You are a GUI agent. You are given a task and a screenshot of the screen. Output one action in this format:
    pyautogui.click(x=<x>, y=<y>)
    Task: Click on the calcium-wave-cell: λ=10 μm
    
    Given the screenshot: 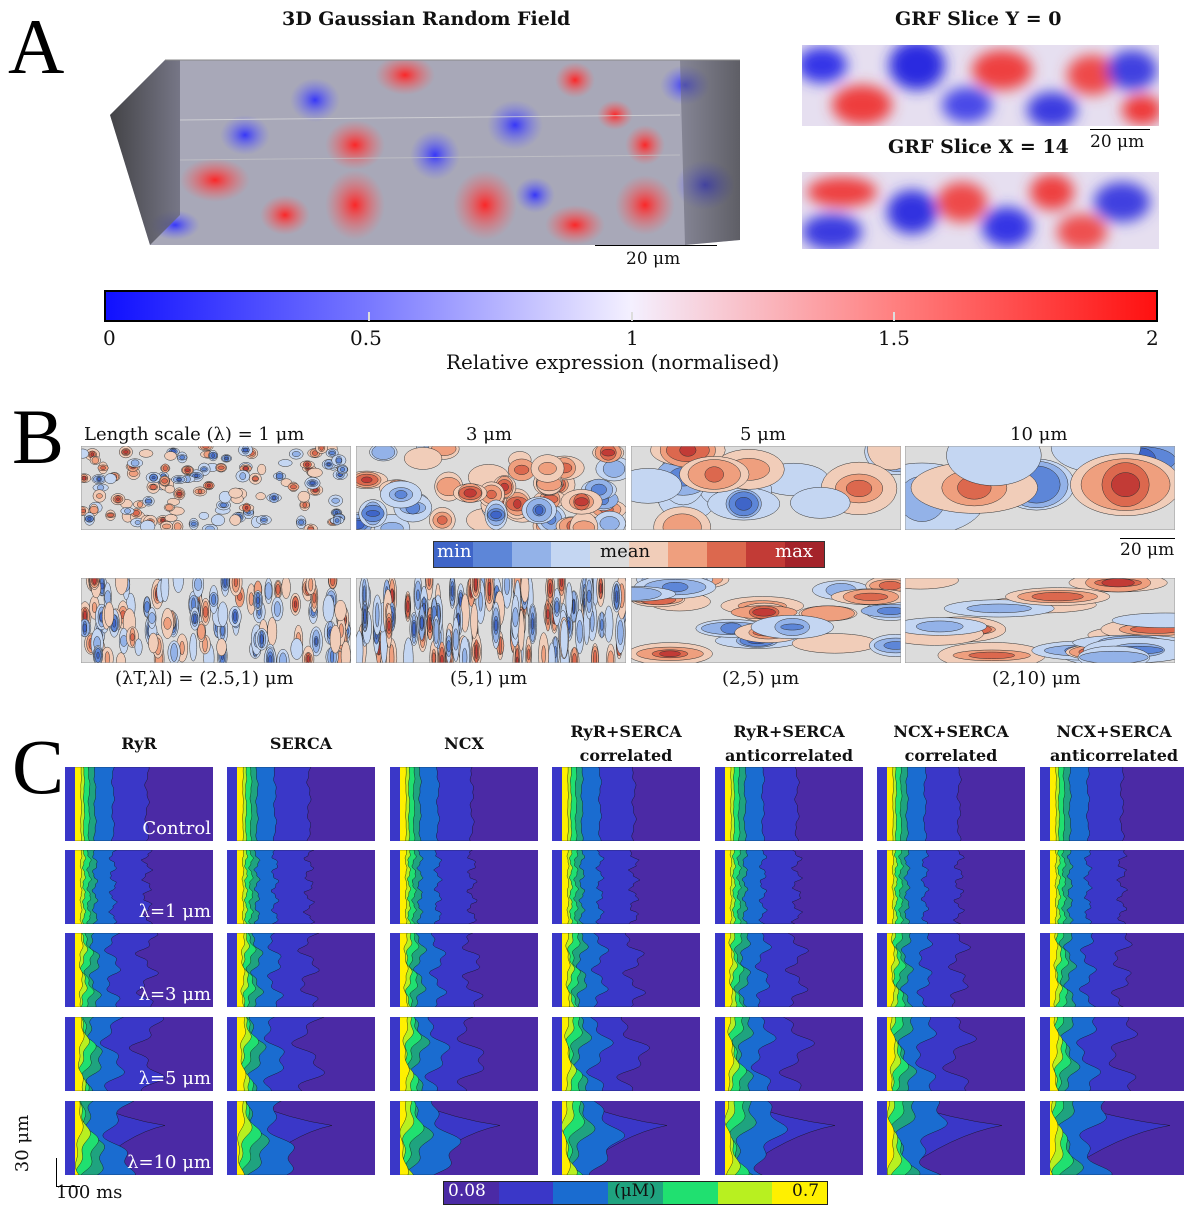 What is the action you would take?
    pyautogui.click(x=139, y=1138)
    